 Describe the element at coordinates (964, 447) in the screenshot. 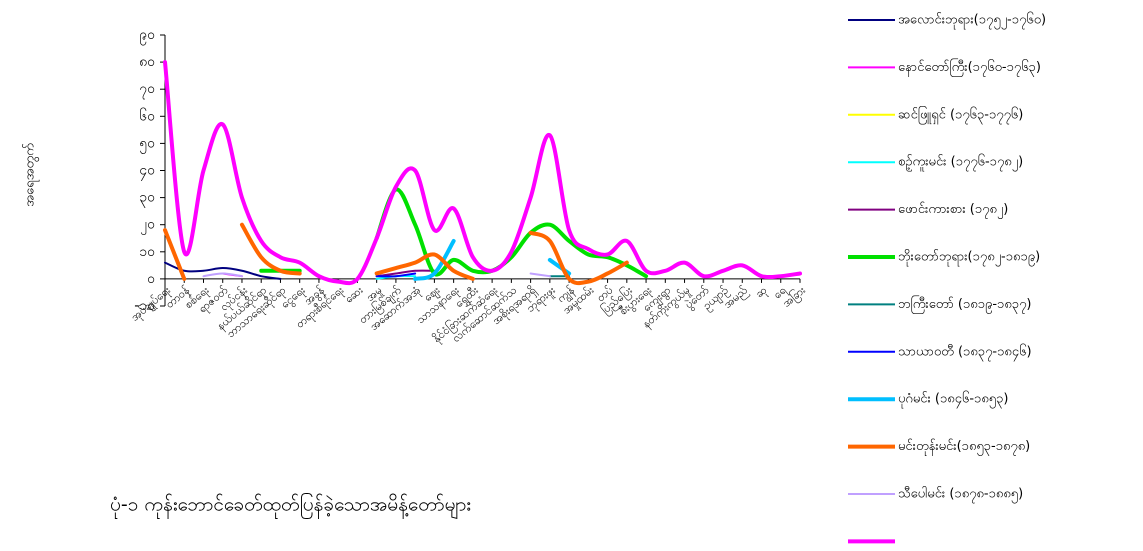

I see `legend-label: မင်းတုန်းမင်း(၁၈၅၃-၁၈၇၈)` at that location.